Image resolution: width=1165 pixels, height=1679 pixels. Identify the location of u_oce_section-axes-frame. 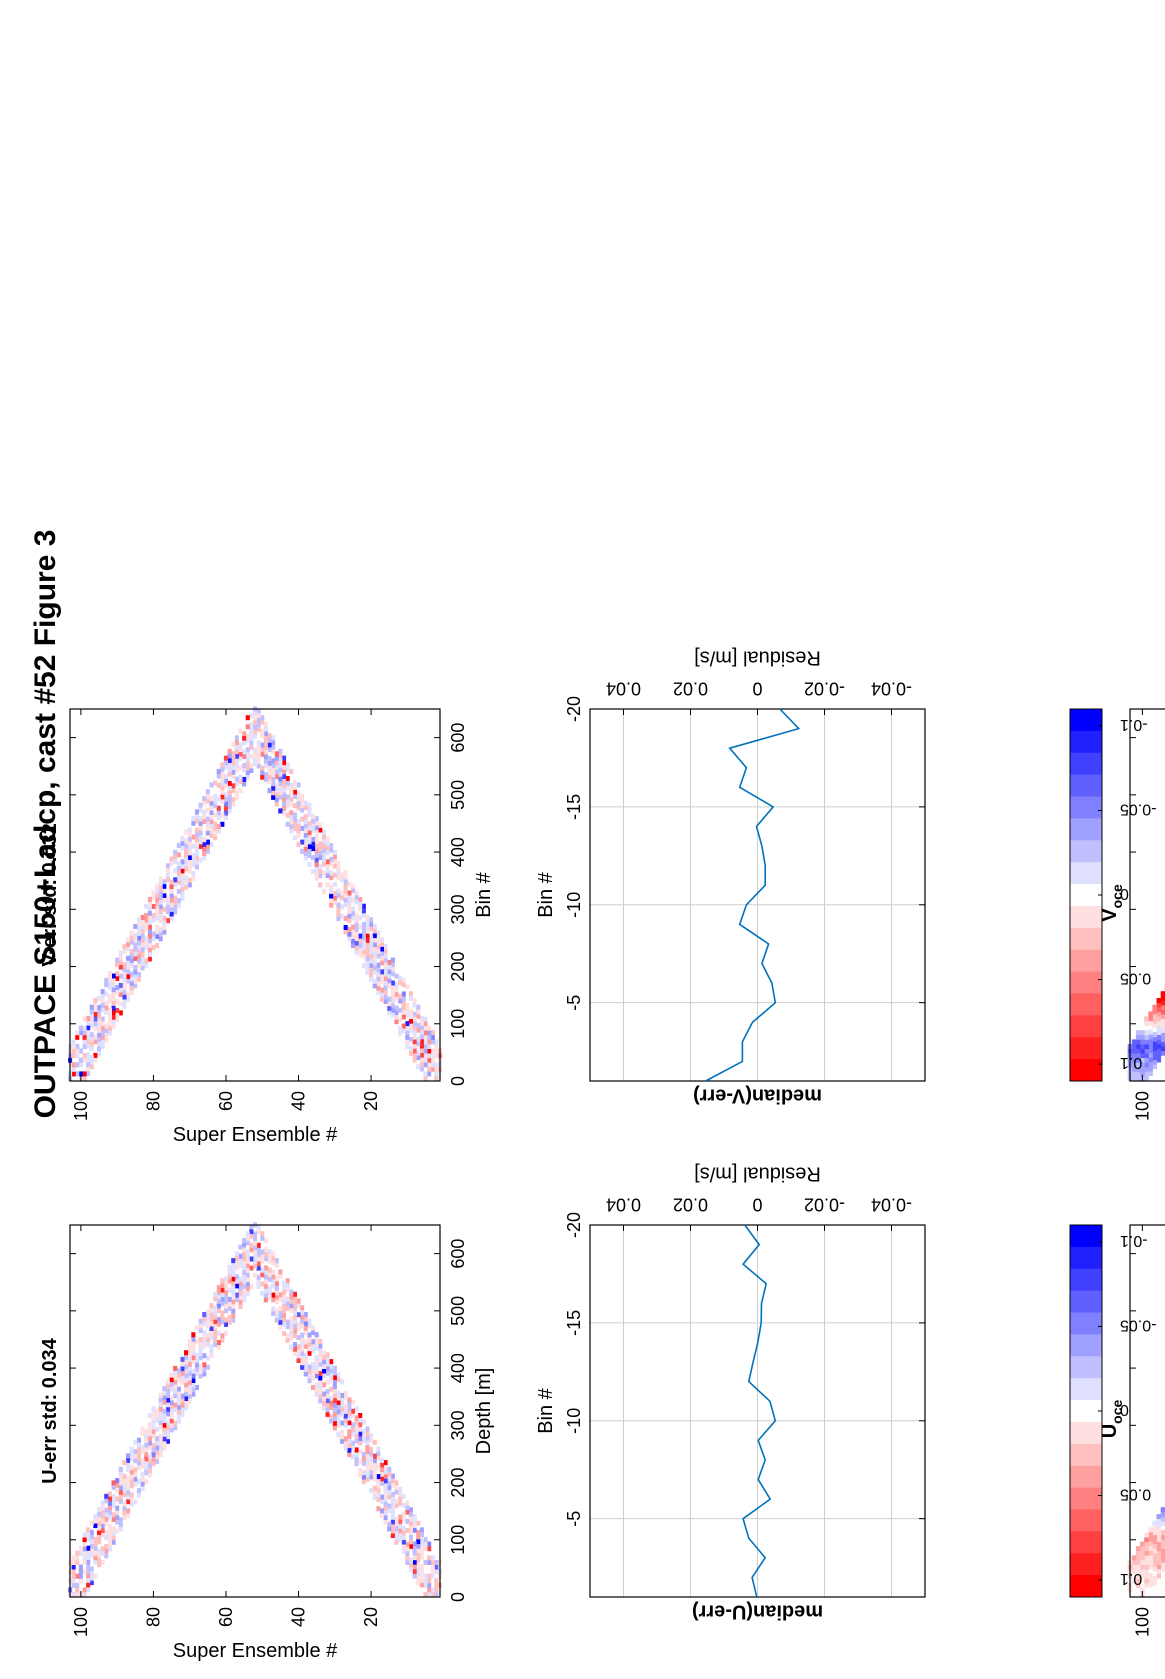
(1147, 1411).